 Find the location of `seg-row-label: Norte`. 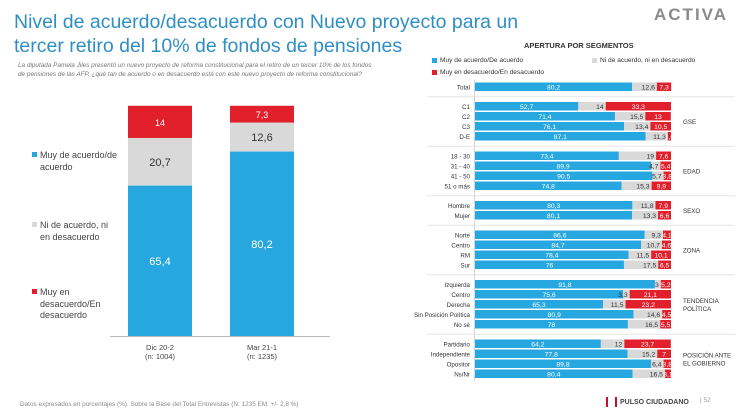

seg-row-label: Norte is located at coordinates (463, 235).